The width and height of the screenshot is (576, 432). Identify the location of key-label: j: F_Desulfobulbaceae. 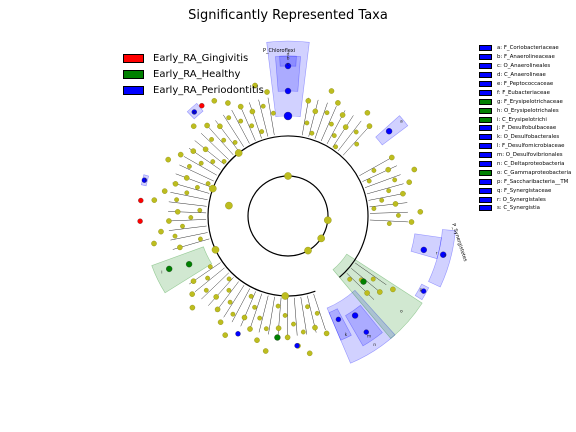
(527, 128).